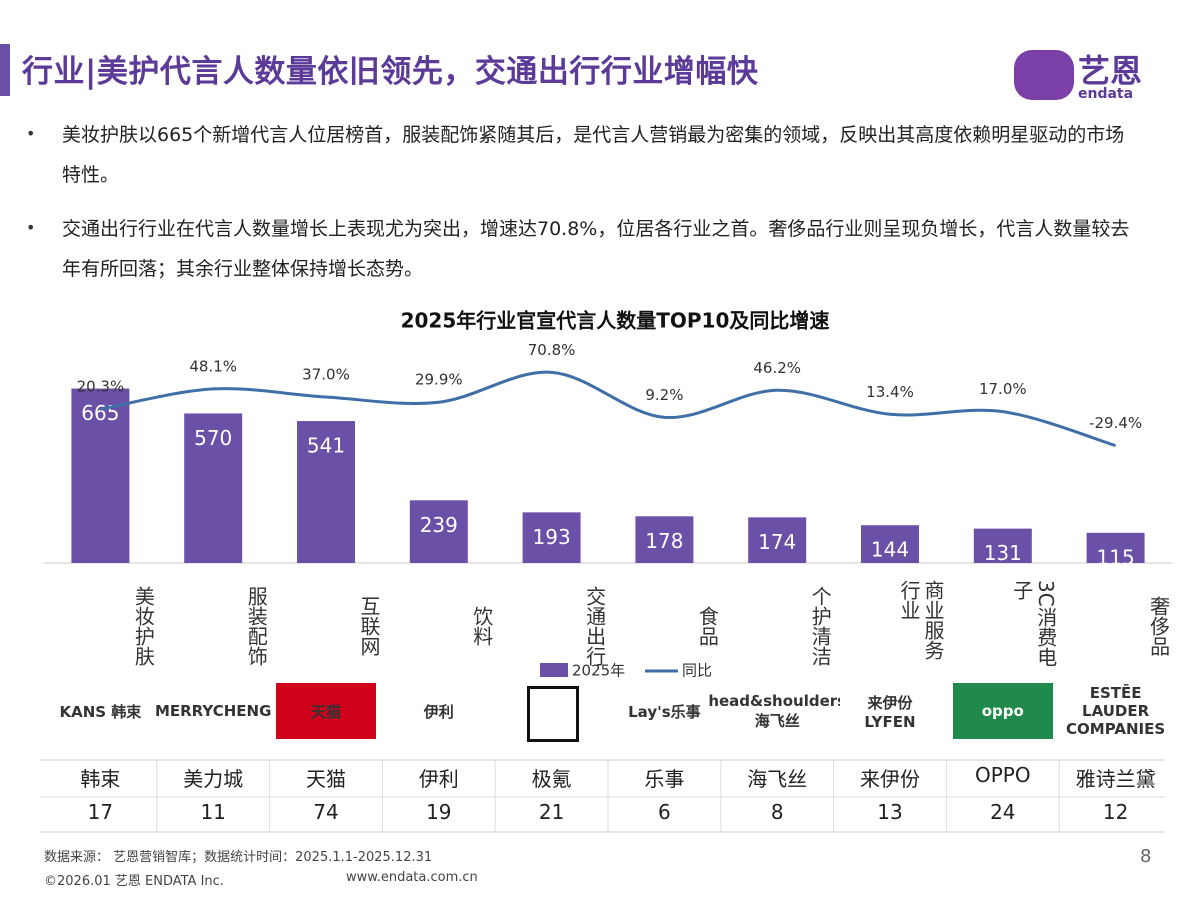 This screenshot has width=1200, height=900. I want to click on brand-name: 海飞丝, so click(777, 779).